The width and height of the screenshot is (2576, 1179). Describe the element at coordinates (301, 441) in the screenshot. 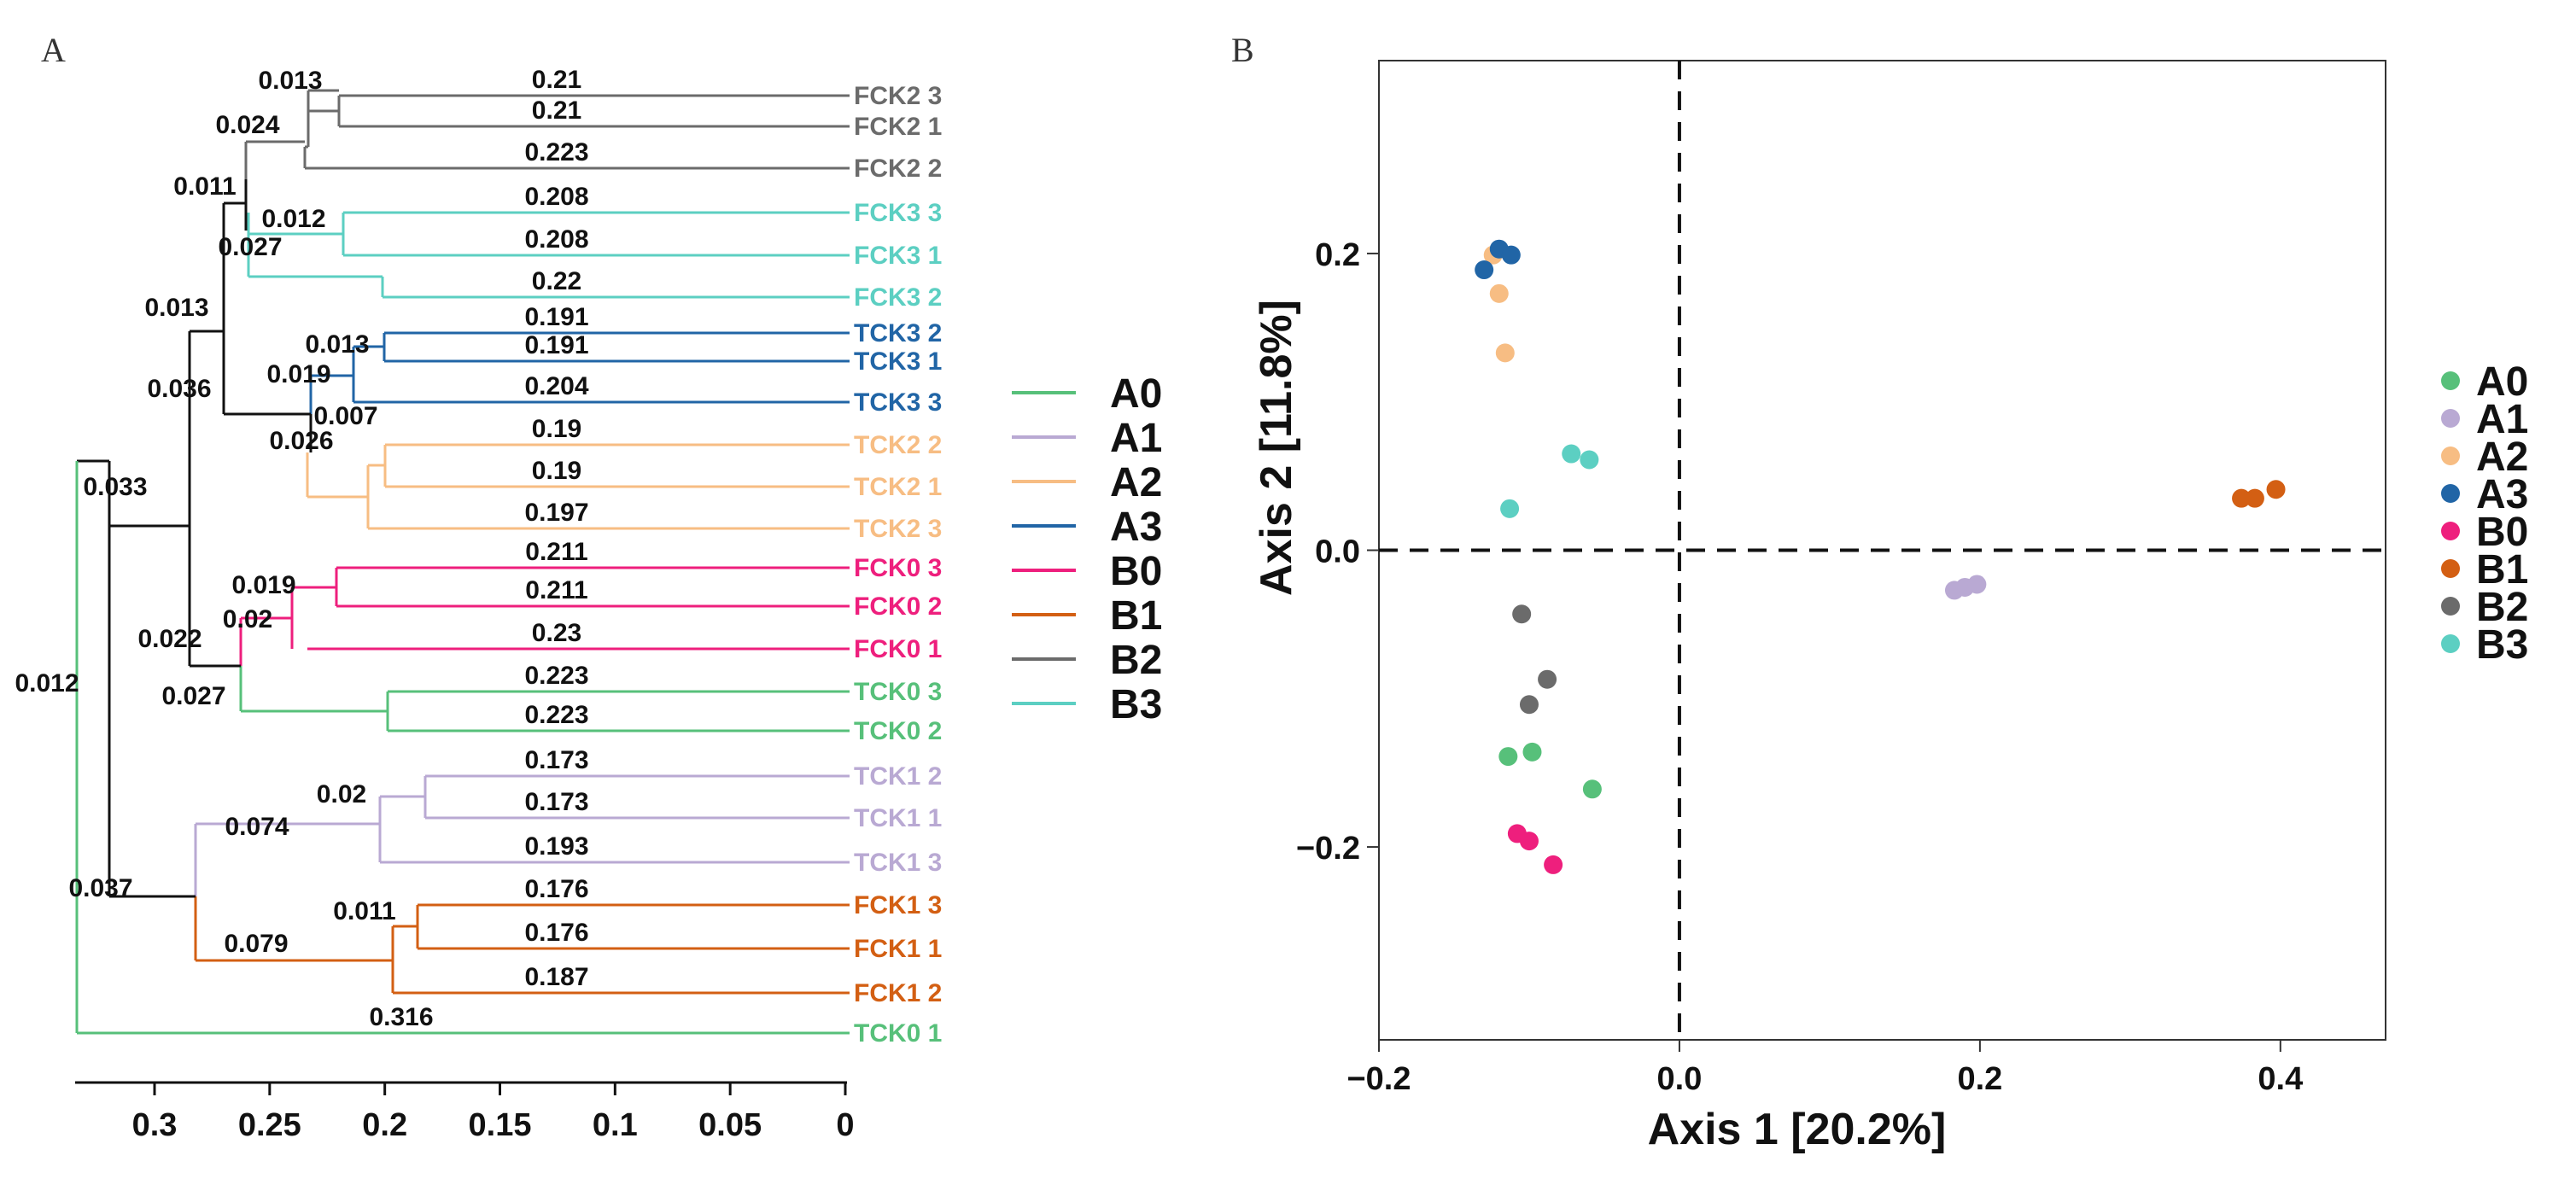

I see `node-length-label: 0.026` at that location.